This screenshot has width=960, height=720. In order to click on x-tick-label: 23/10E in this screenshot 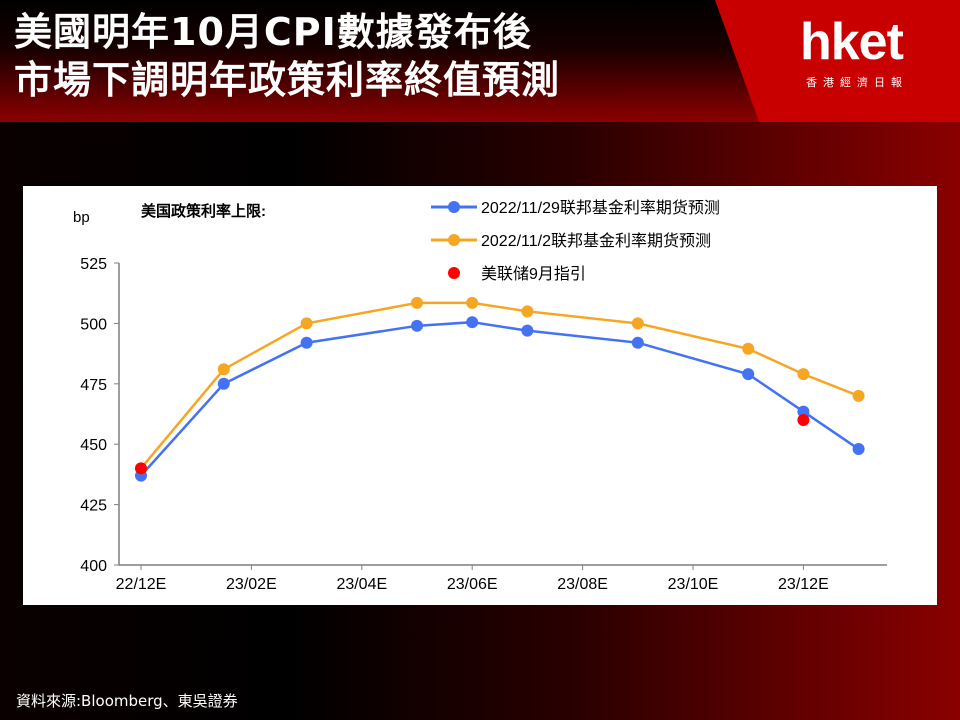, I will do `click(693, 584)`.